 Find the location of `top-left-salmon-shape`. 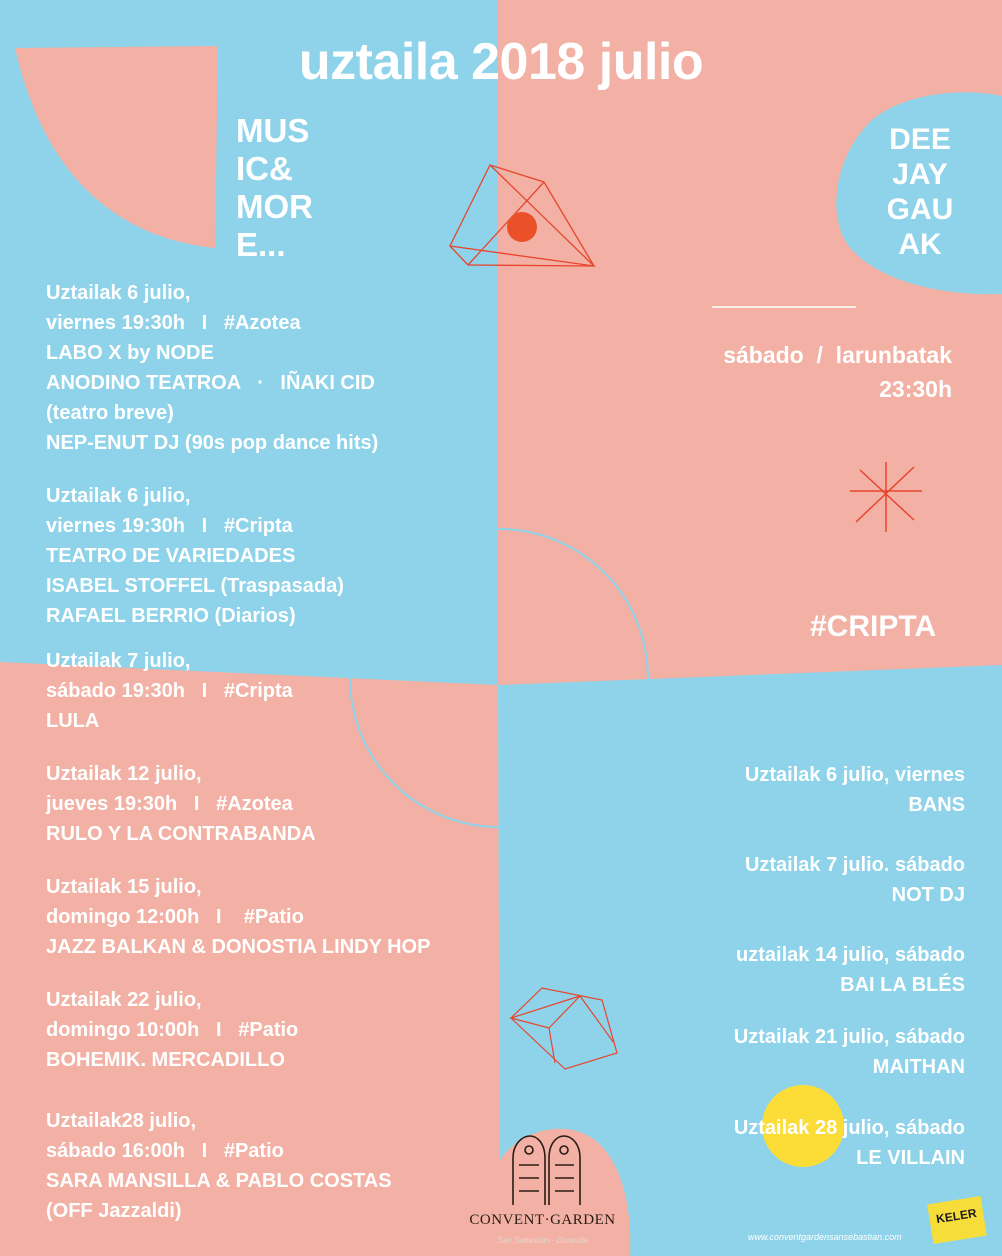

top-left-salmon-shape is located at coordinates (116, 147).